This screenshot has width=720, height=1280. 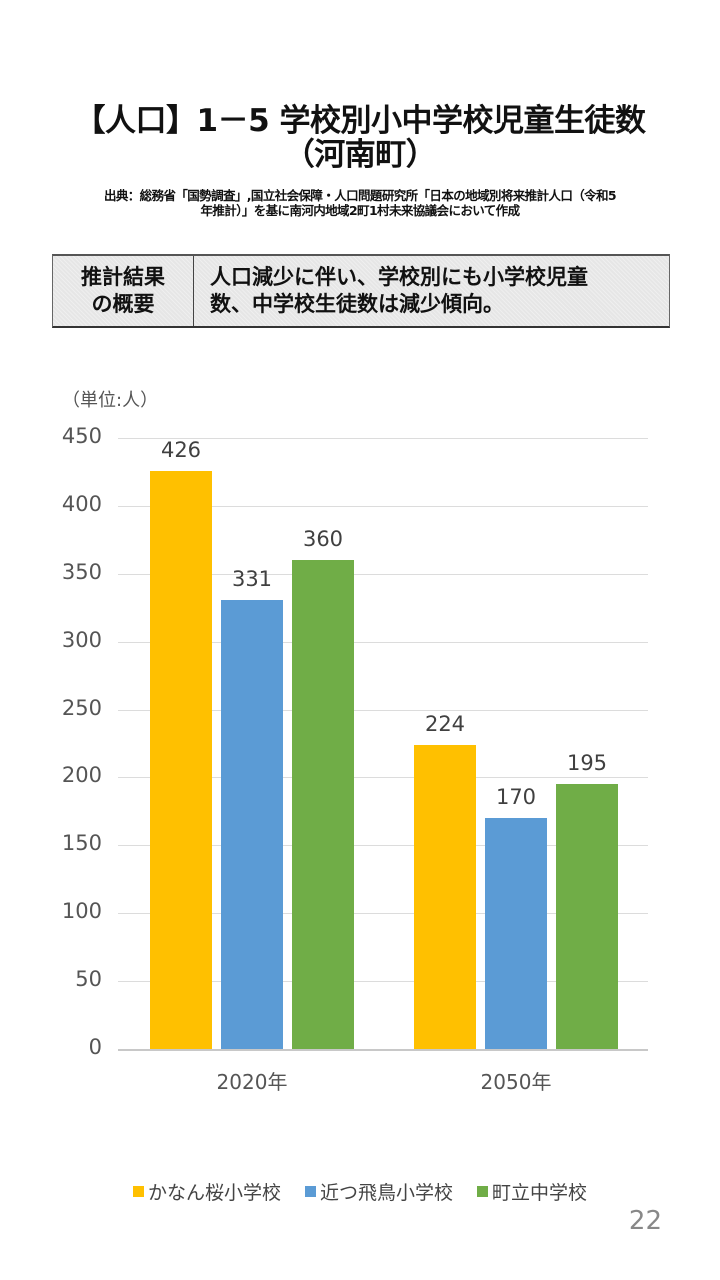 I want to click on y-axis-tick: 50, so click(x=88, y=979).